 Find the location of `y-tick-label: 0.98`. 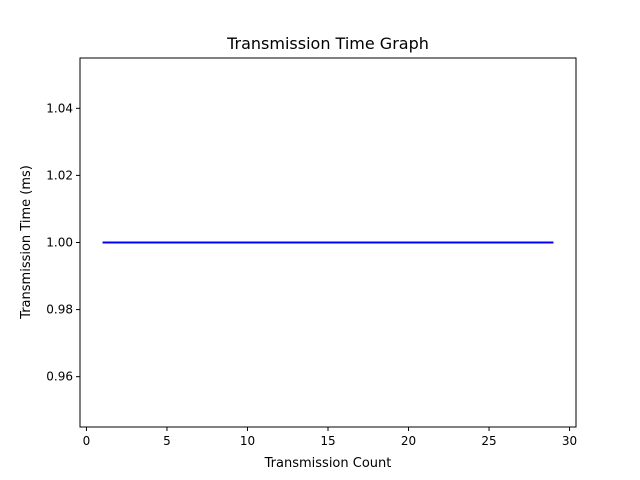

y-tick-label: 0.98 is located at coordinates (59, 310).